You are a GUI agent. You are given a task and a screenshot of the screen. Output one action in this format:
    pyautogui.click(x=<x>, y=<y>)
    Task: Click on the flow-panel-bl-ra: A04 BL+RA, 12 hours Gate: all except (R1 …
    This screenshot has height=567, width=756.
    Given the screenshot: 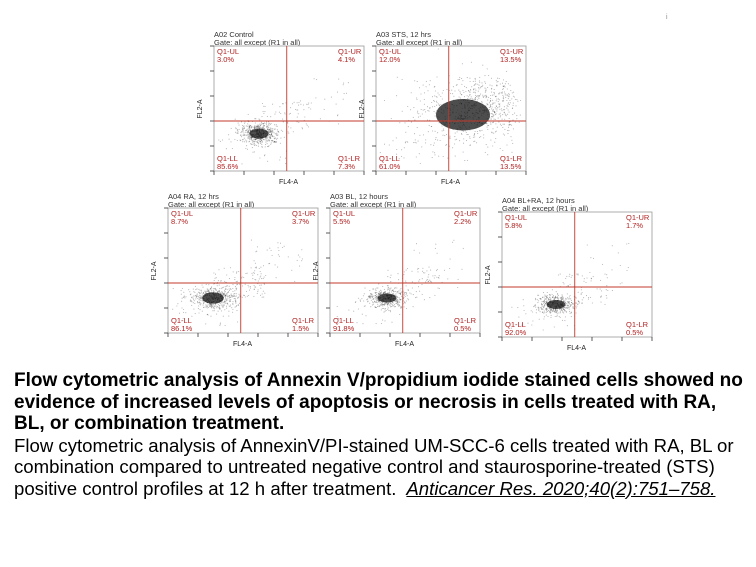 What is the action you would take?
    pyautogui.click(x=572, y=275)
    